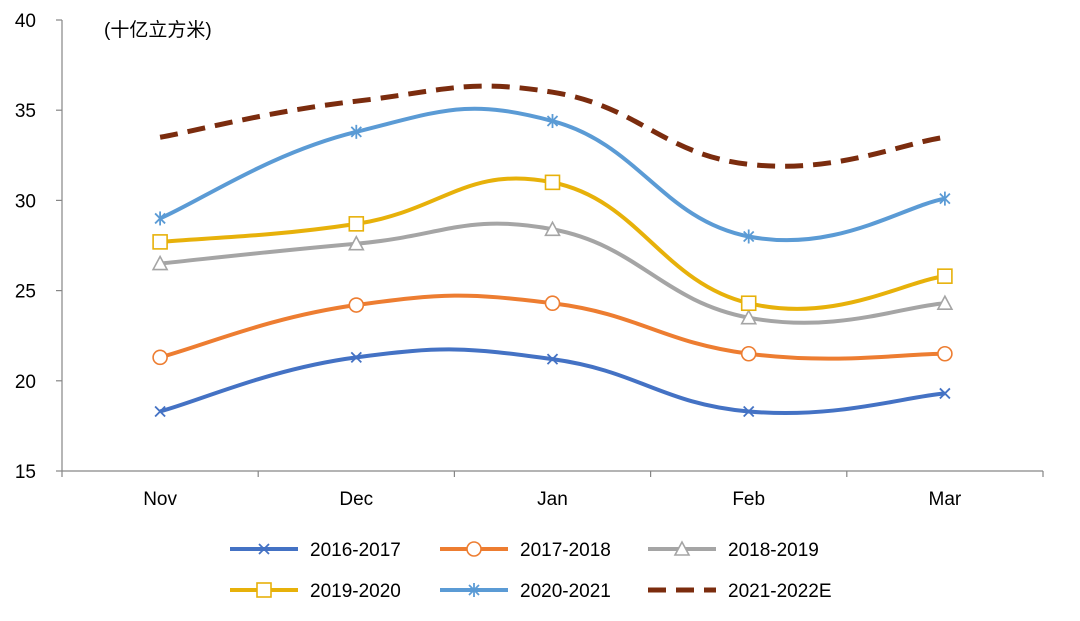 The width and height of the screenshot is (1080, 621). I want to click on x-tick-label: Feb, so click(748, 499).